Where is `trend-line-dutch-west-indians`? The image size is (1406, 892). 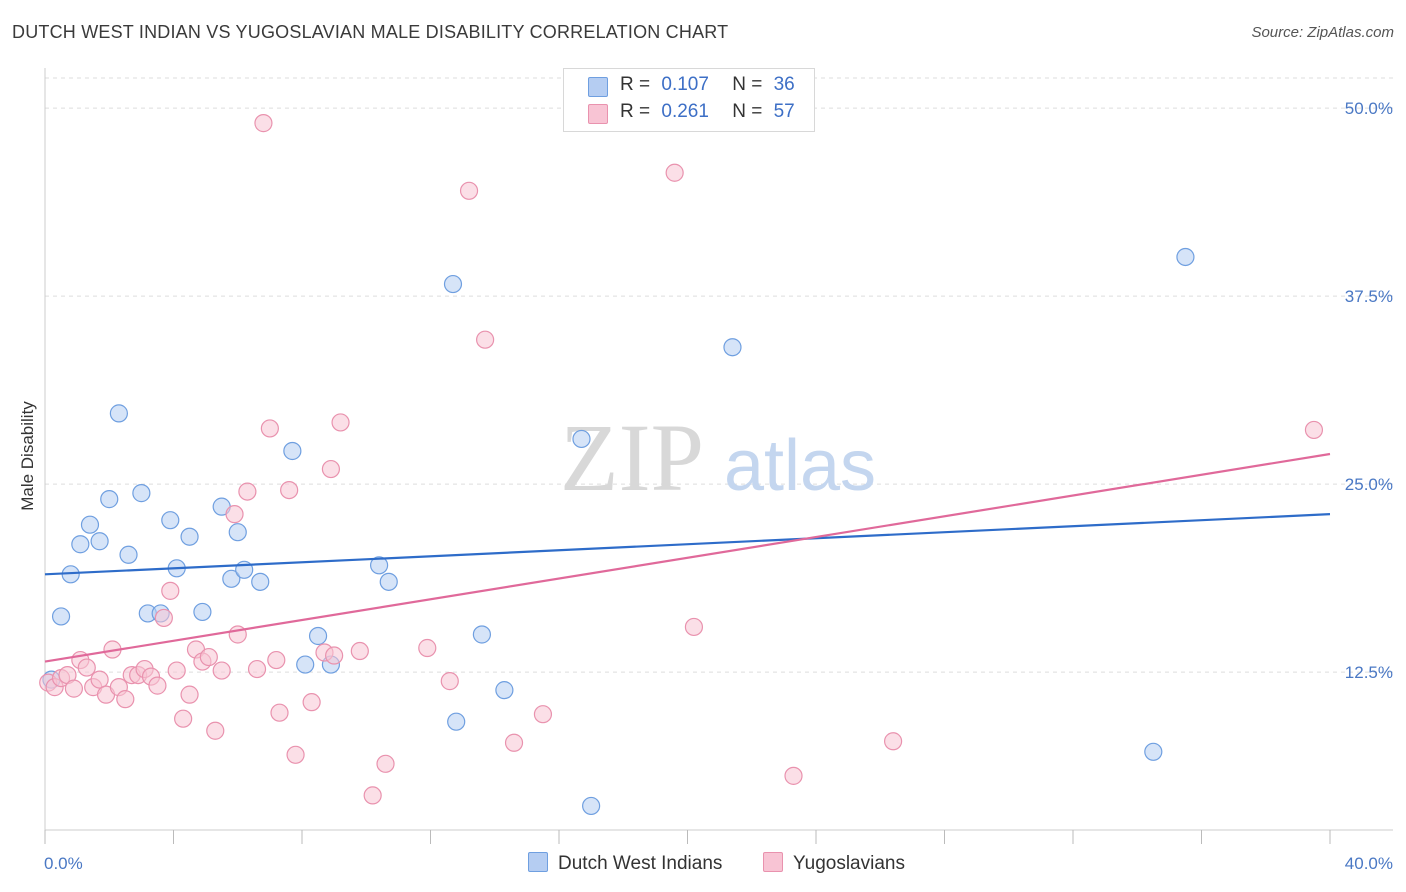
trend-line-dutch-west-indians is located at coordinates (687, 544).